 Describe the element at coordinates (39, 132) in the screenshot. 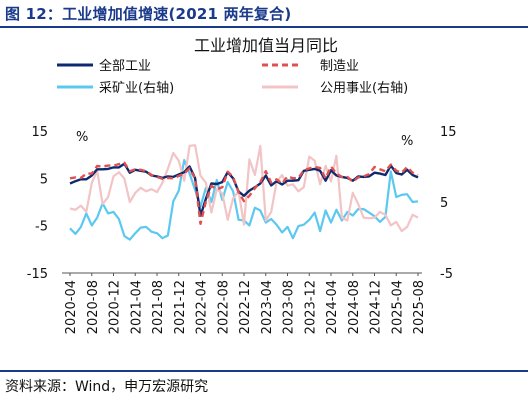

I see `y-left-tick-0: 15` at that location.